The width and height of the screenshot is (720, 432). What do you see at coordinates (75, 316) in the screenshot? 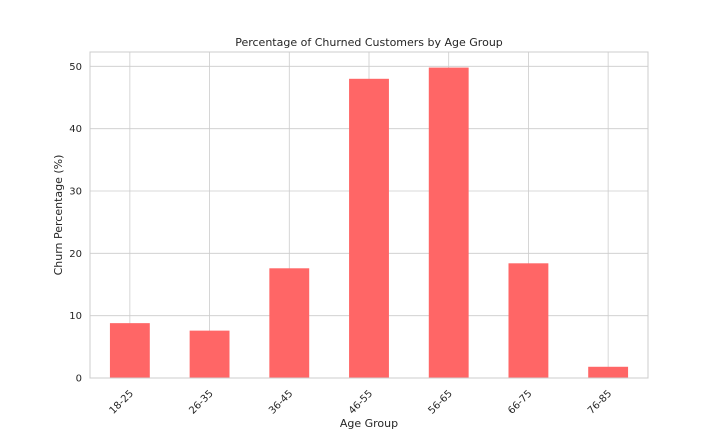
I see `y-tick-label: 10` at bounding box center [75, 316].